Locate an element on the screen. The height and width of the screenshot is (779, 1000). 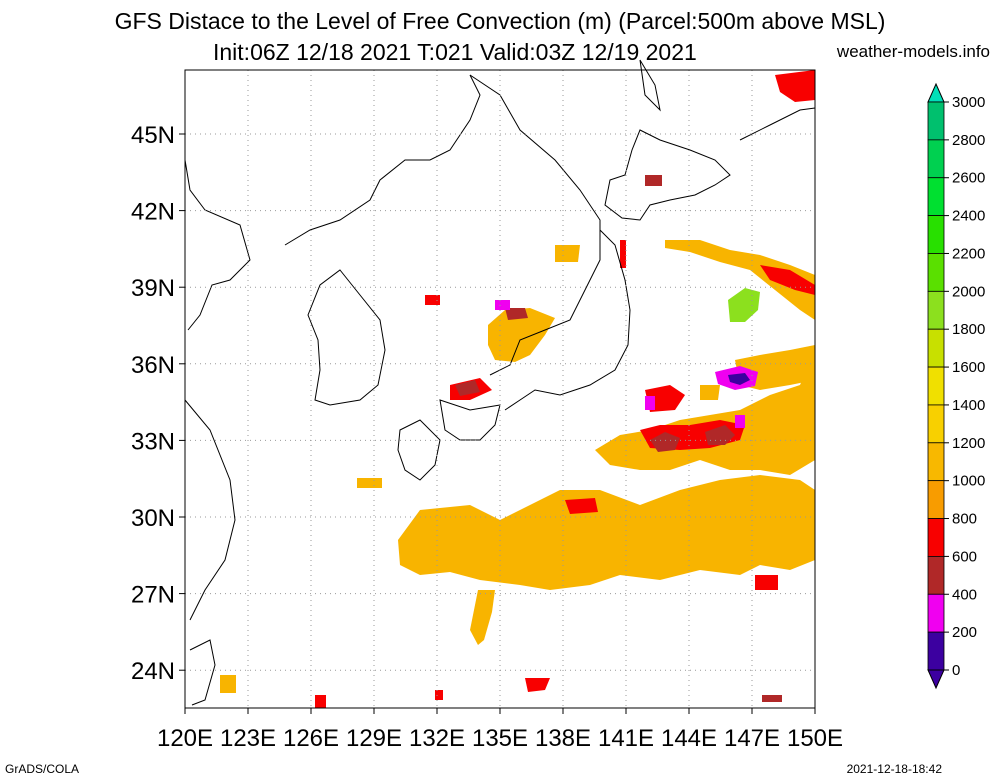
lat-label: 27N is located at coordinates (153, 595).